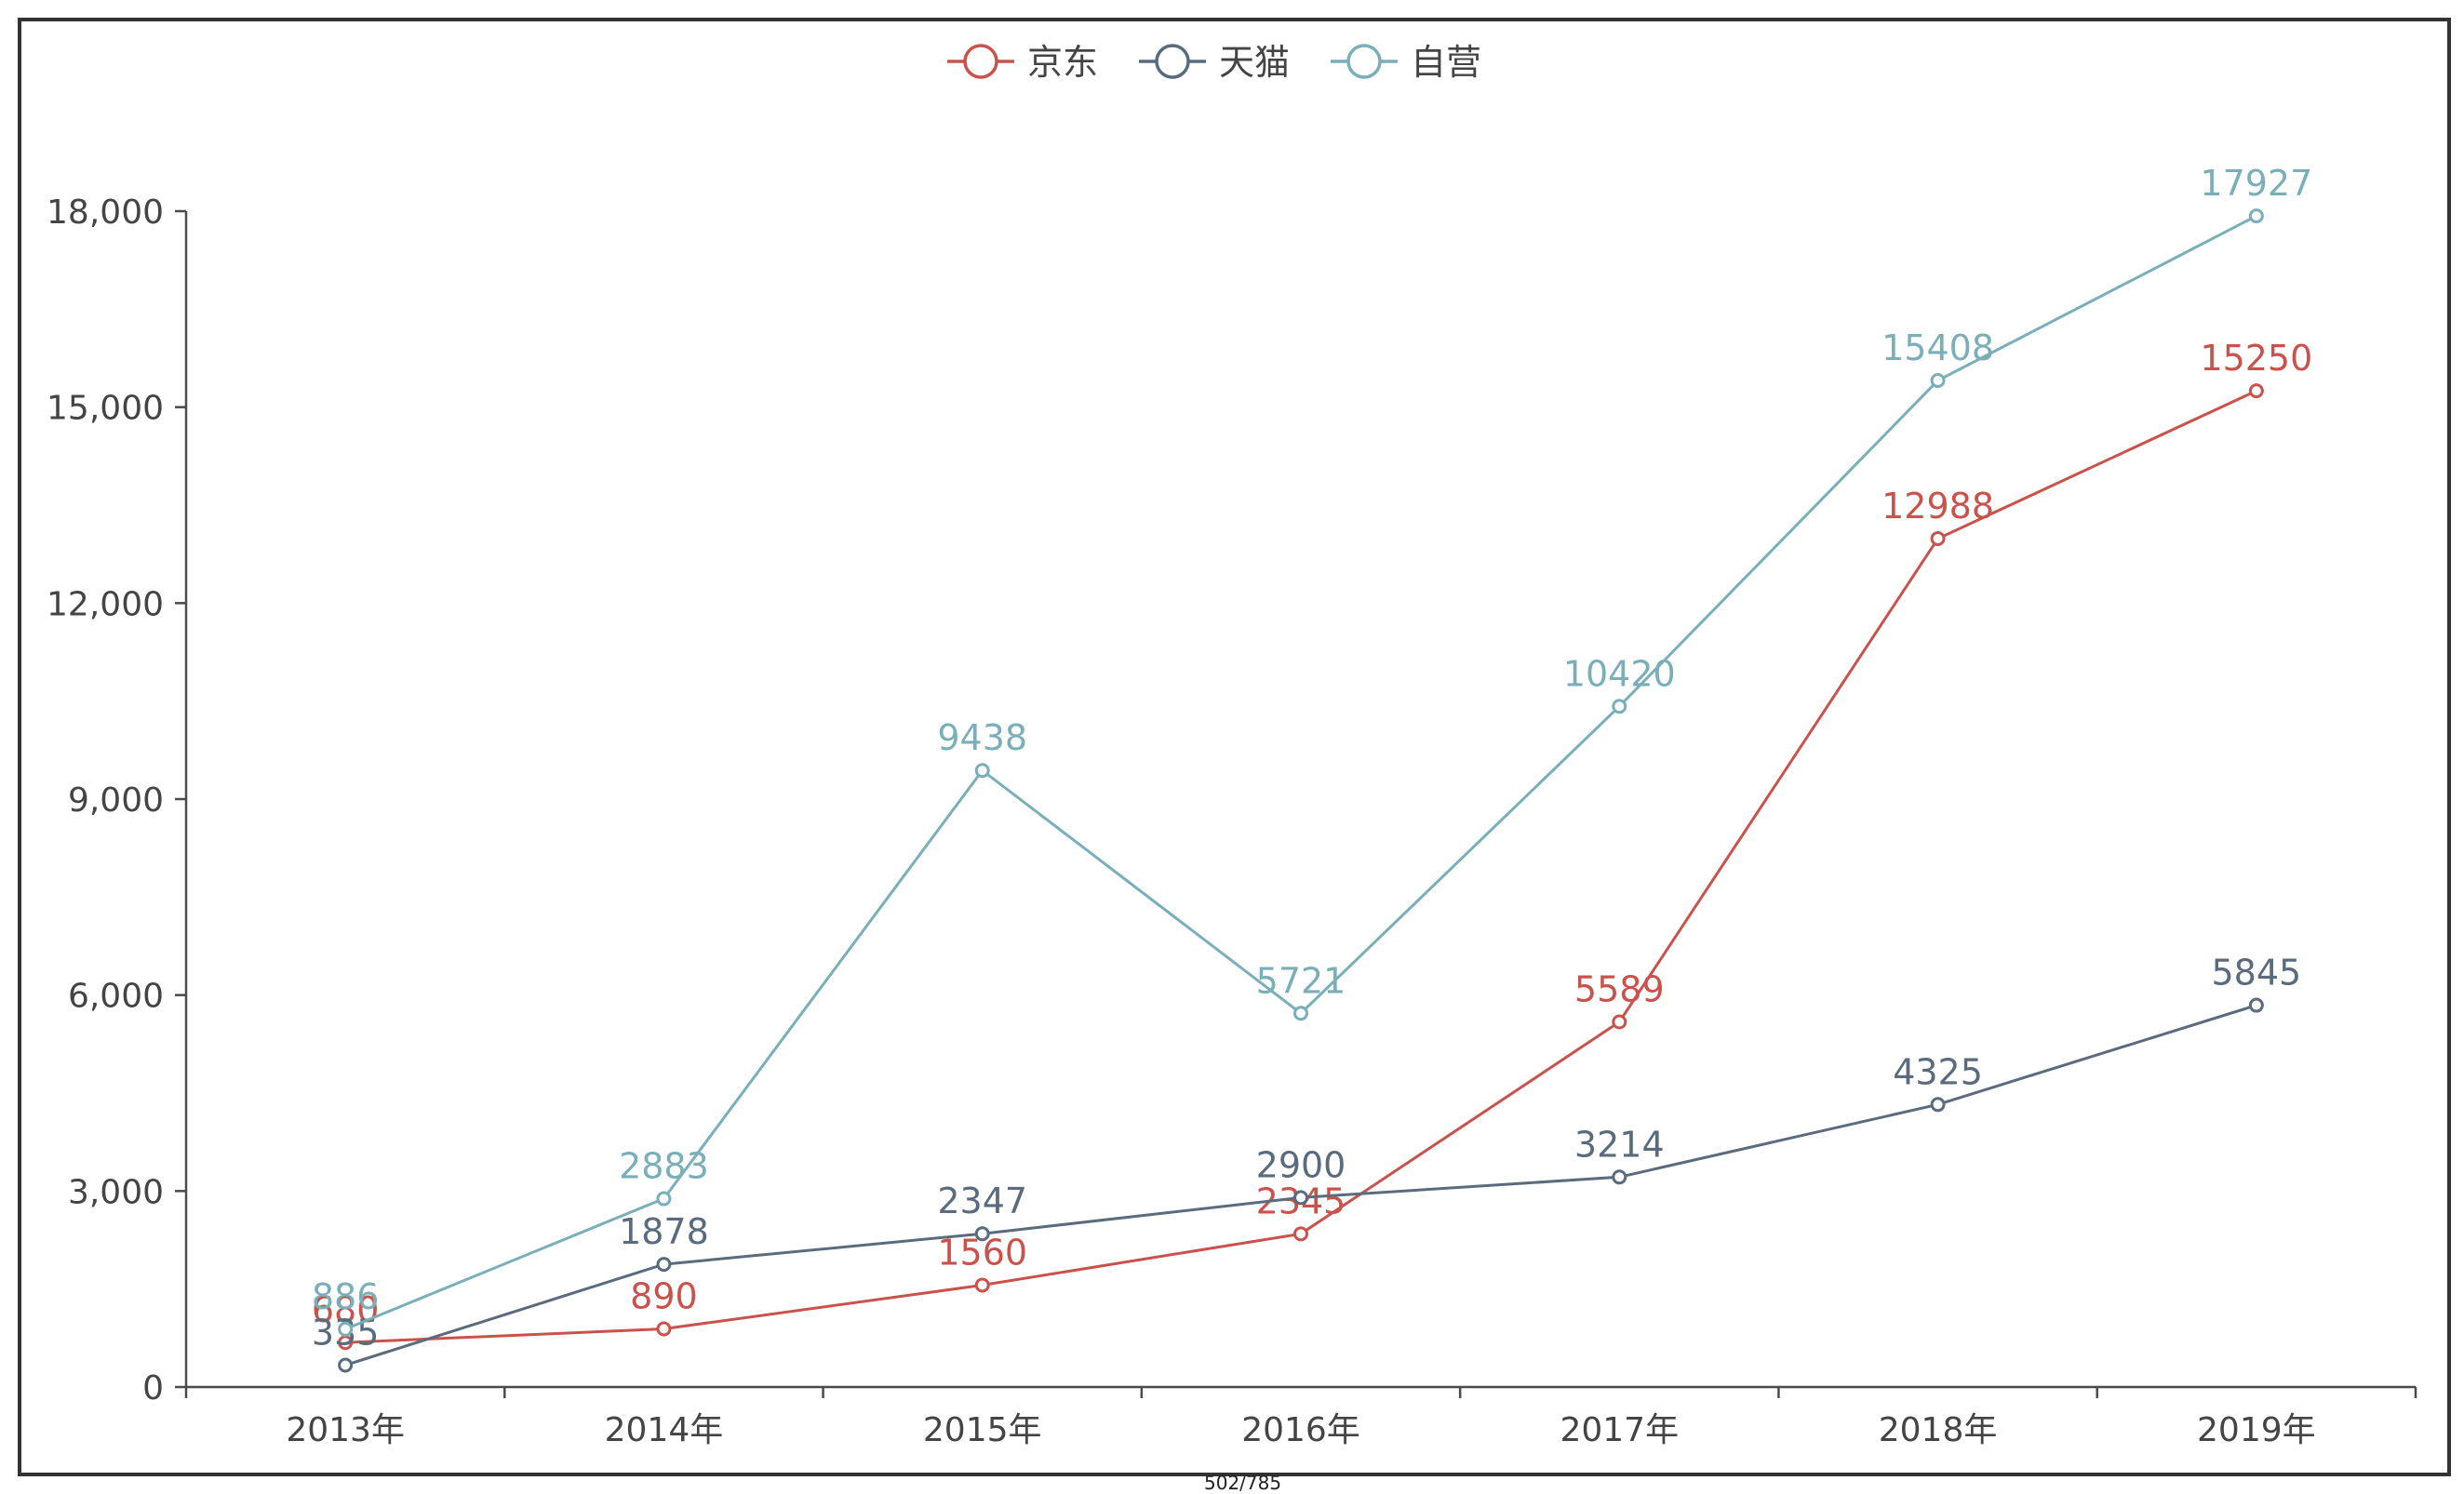 Image resolution: width=2464 pixels, height=1494 pixels. I want to click on data-label: 2347, so click(982, 1201).